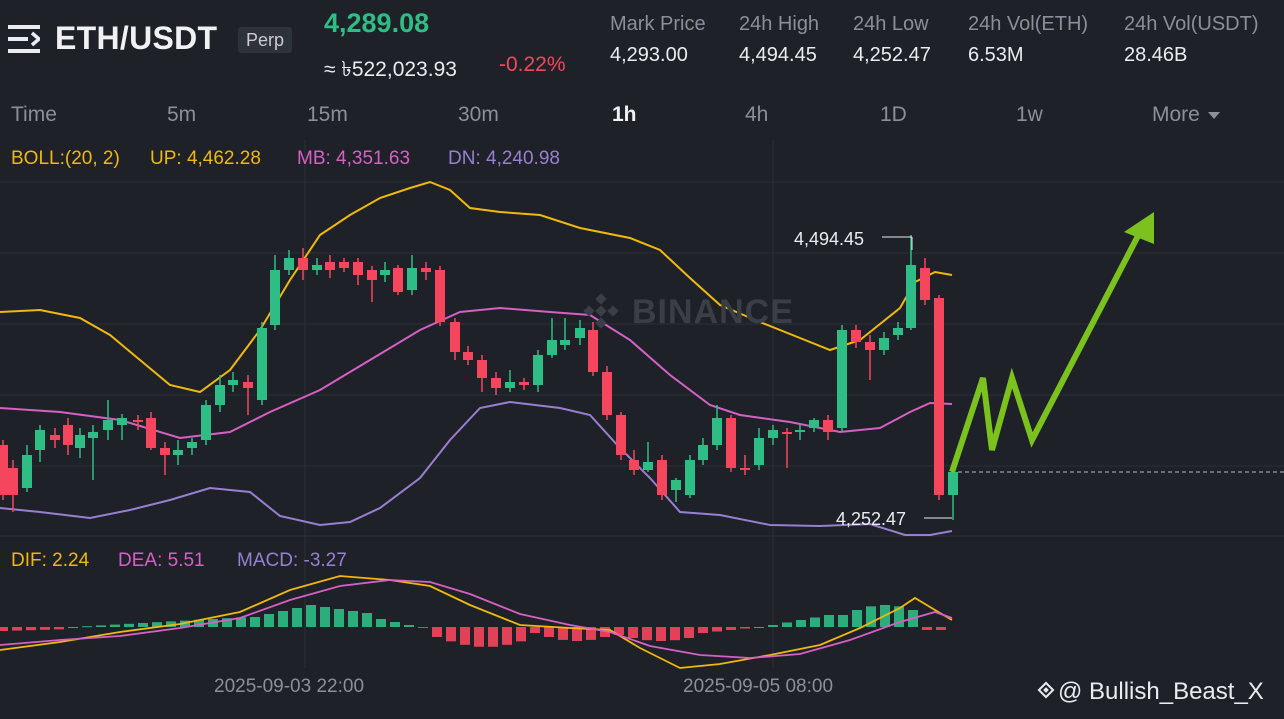 This screenshot has width=1284, height=719. What do you see at coordinates (1139, 228) in the screenshot?
I see `annotation-arrow-head` at bounding box center [1139, 228].